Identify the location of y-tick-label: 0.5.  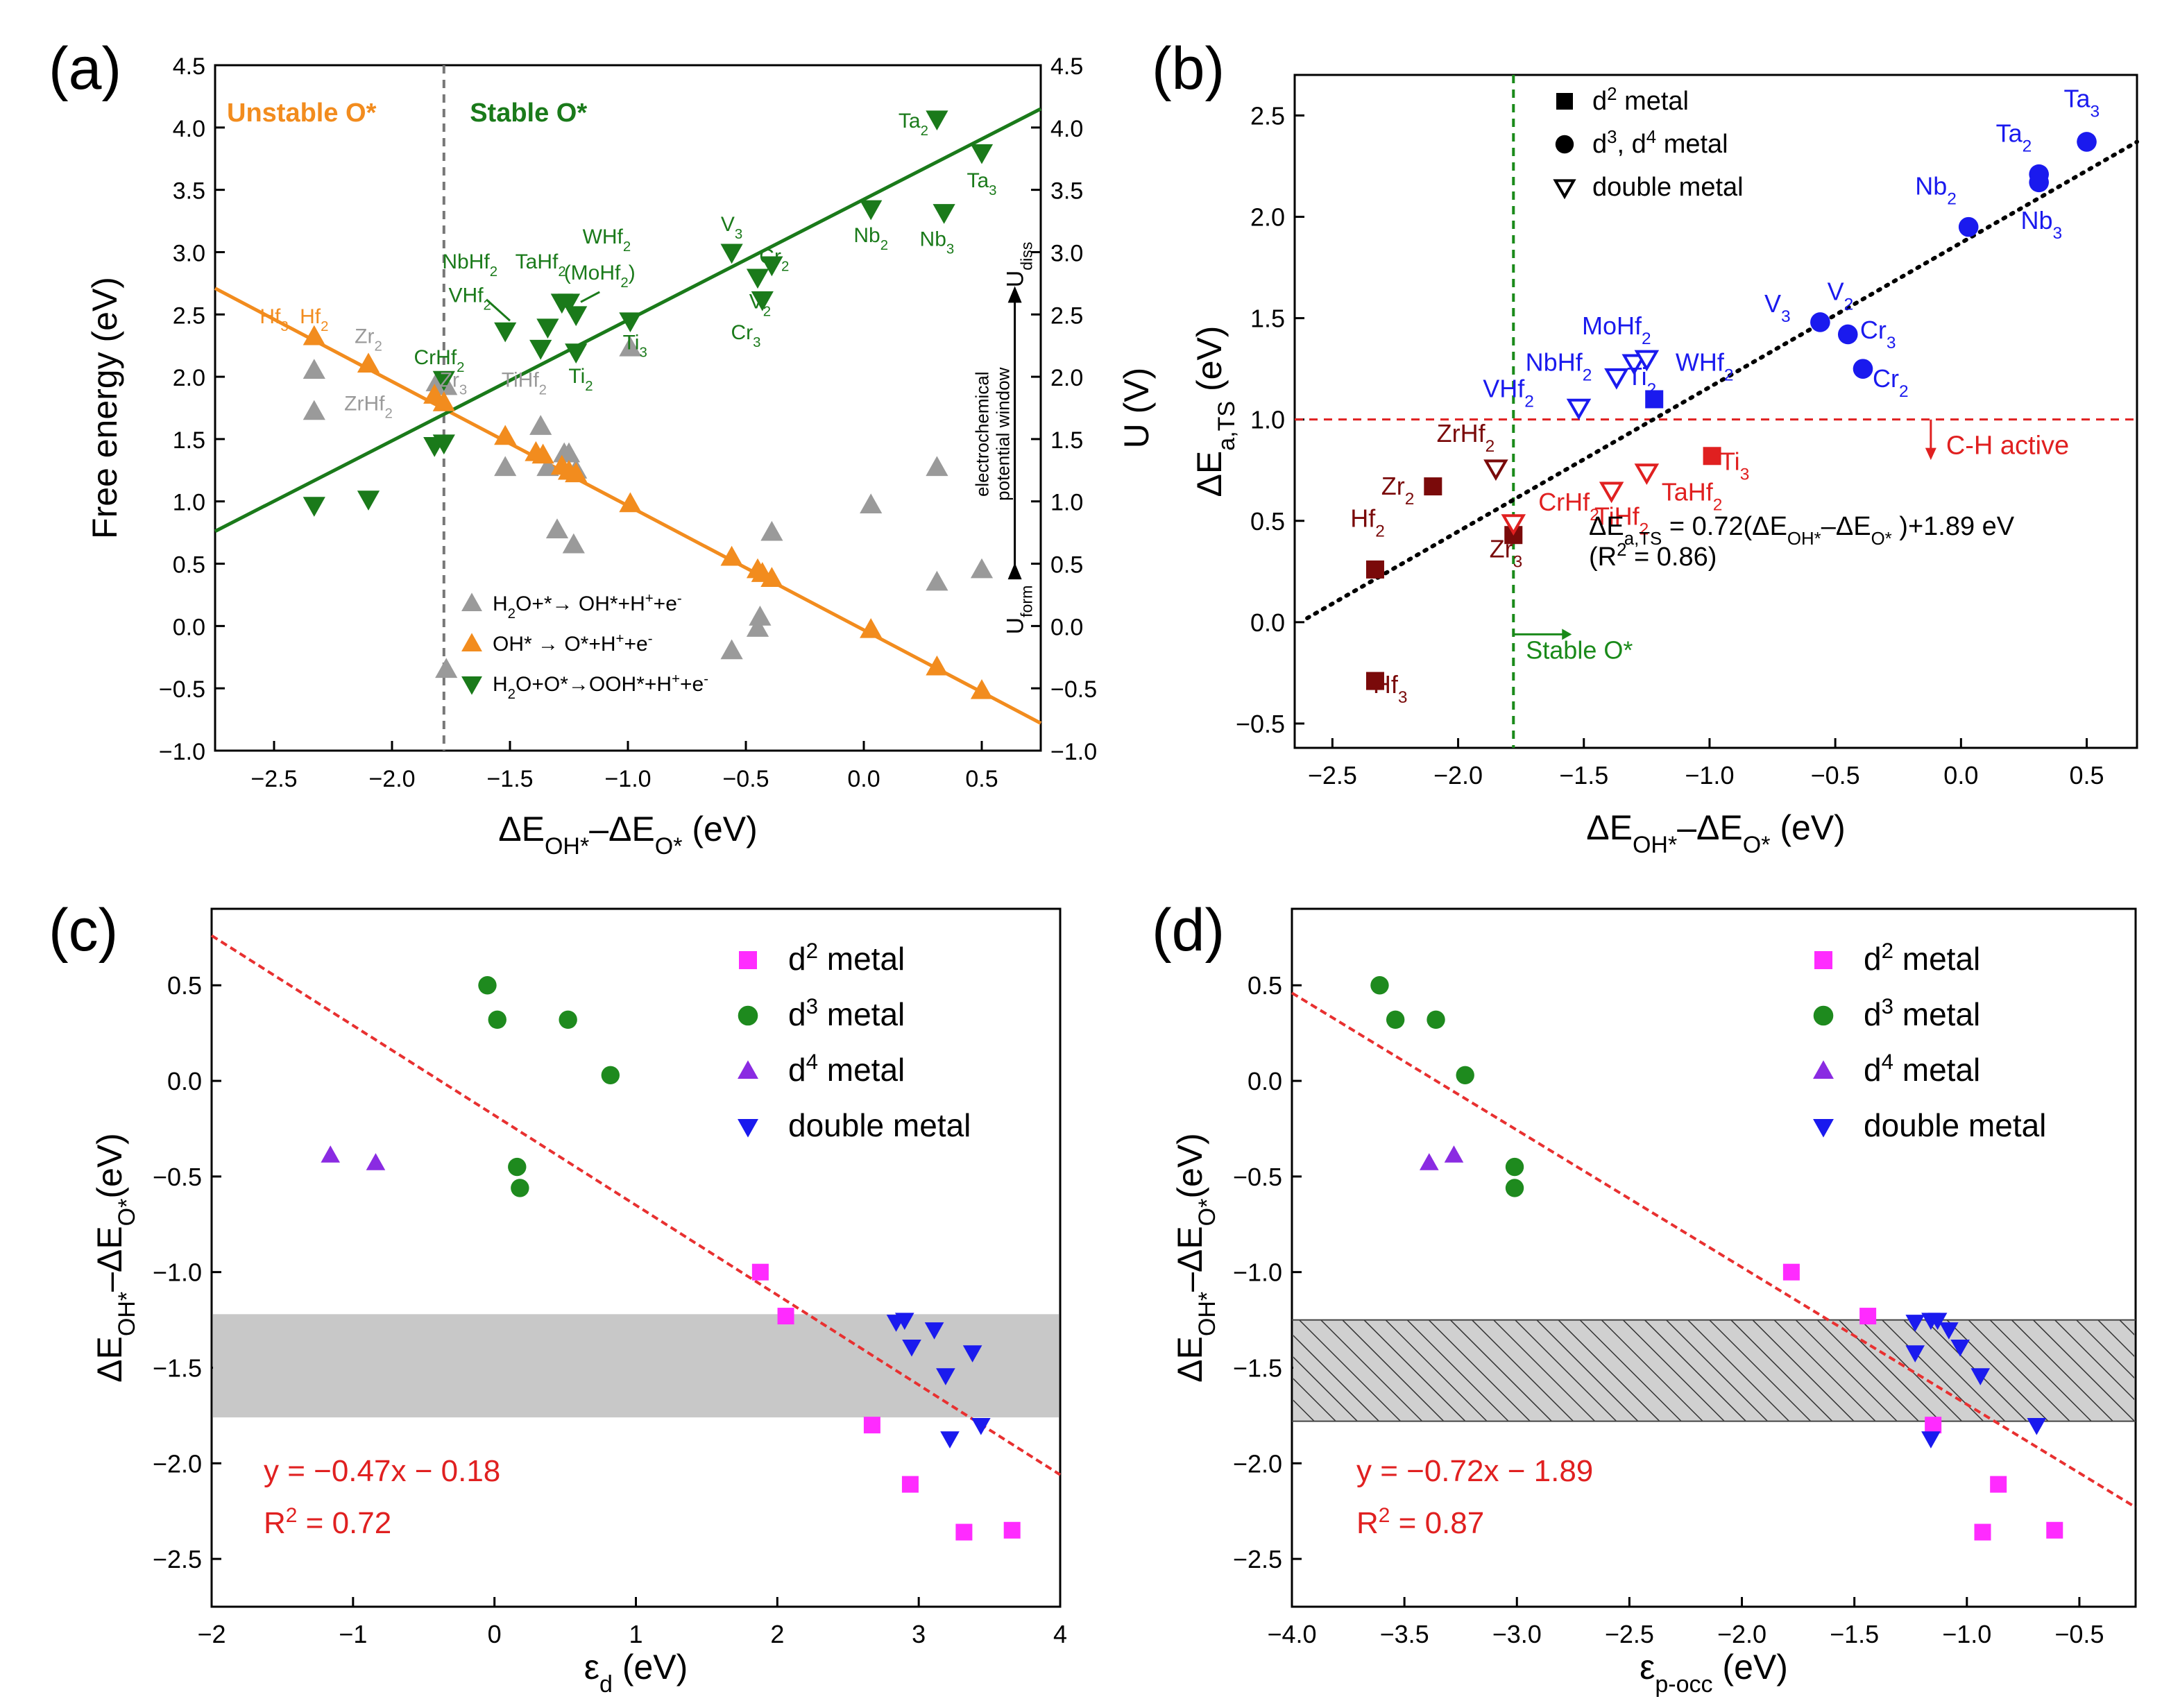
(1265, 985).